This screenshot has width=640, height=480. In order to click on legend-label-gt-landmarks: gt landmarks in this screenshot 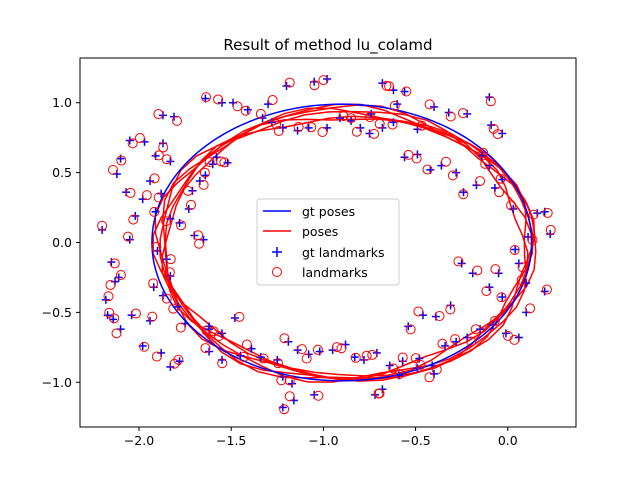, I will do `click(343, 252)`.